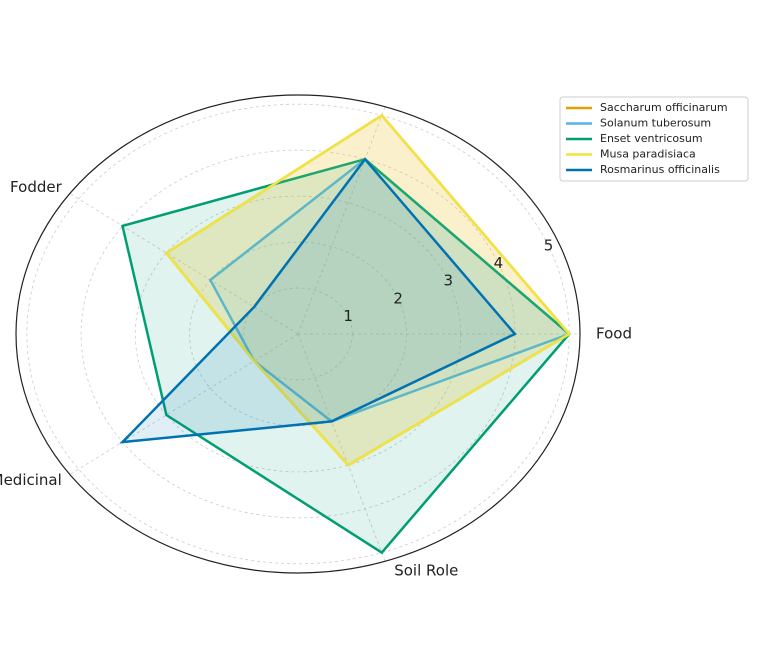 The image size is (768, 649). Describe the element at coordinates (449, 281) in the screenshot. I see `r-tick-label: 3` at that location.